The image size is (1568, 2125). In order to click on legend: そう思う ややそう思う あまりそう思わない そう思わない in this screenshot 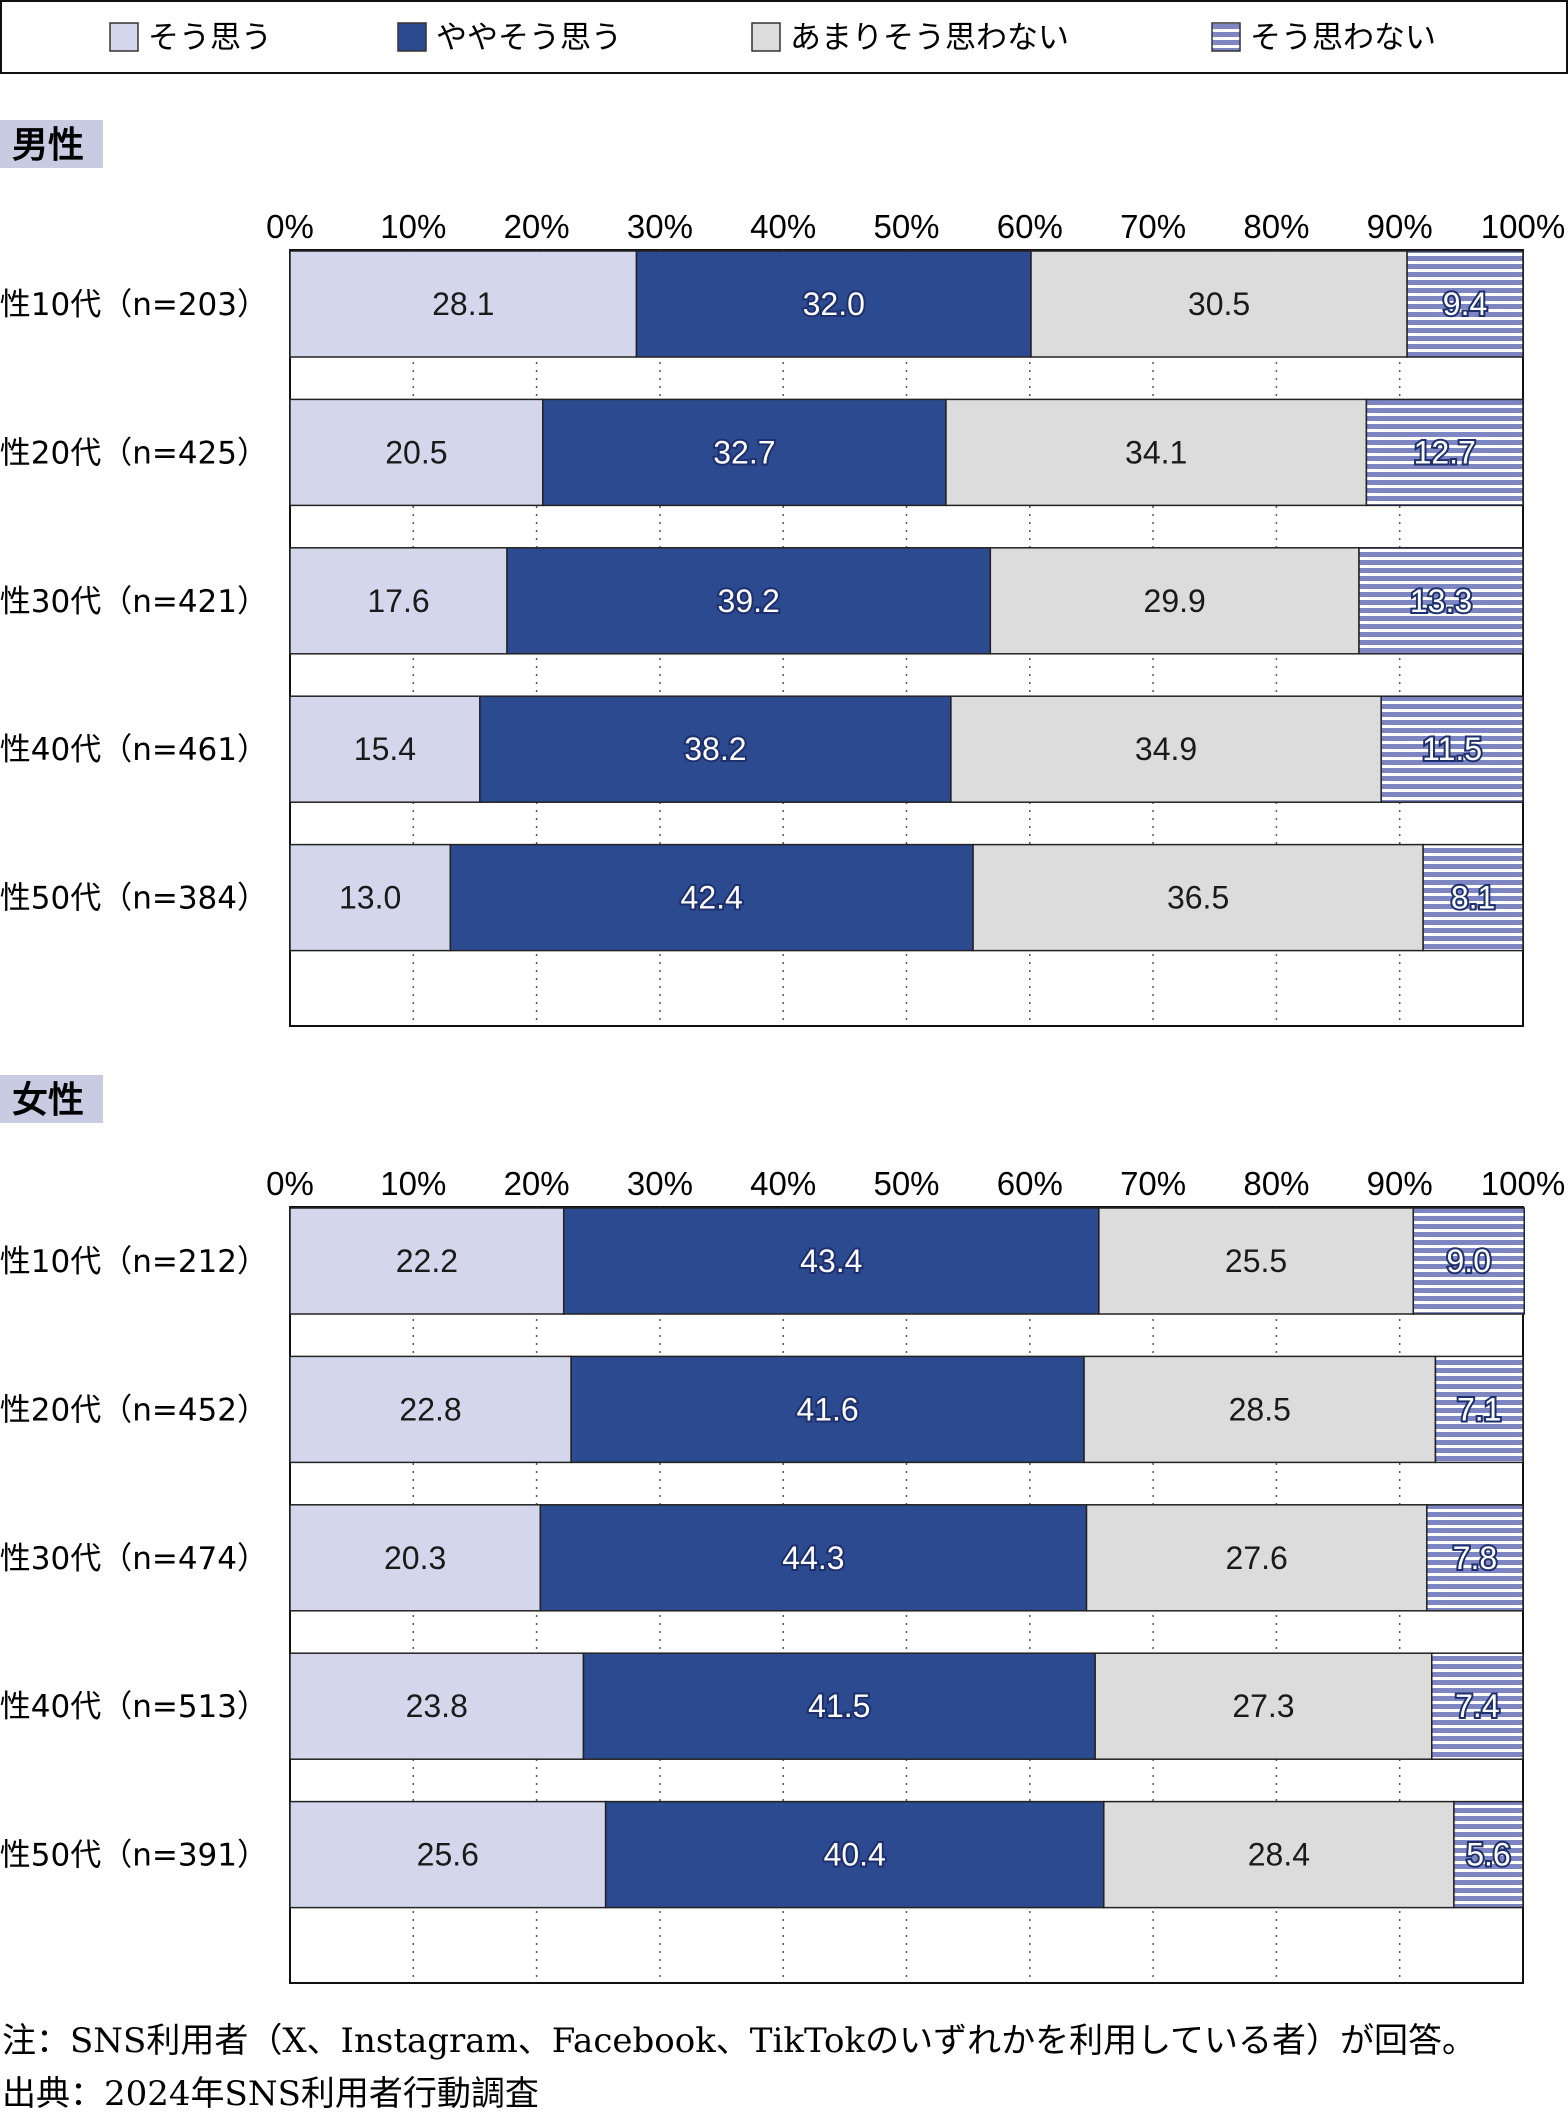, I will do `click(784, 37)`.